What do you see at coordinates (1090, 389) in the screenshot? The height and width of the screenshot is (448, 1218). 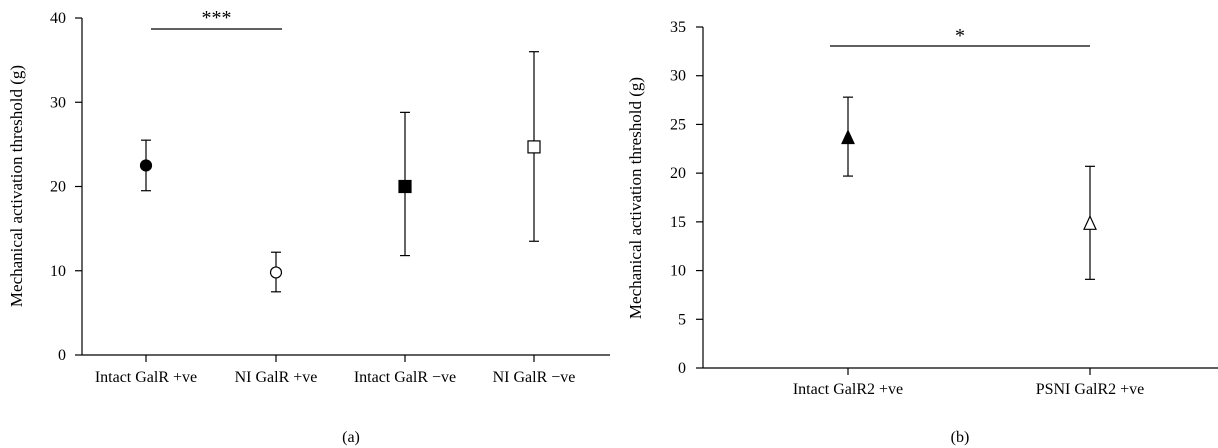 I see `x-tick-label: PSNI GalR2 +ve` at bounding box center [1090, 389].